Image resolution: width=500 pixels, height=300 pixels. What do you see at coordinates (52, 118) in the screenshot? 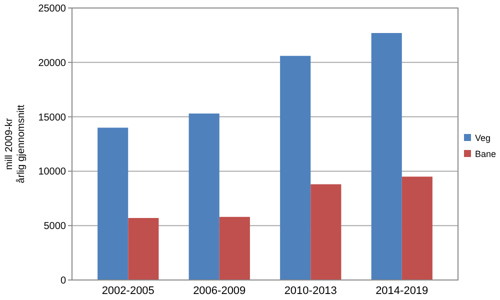
I see `y-tick-label: 15000` at bounding box center [52, 118].